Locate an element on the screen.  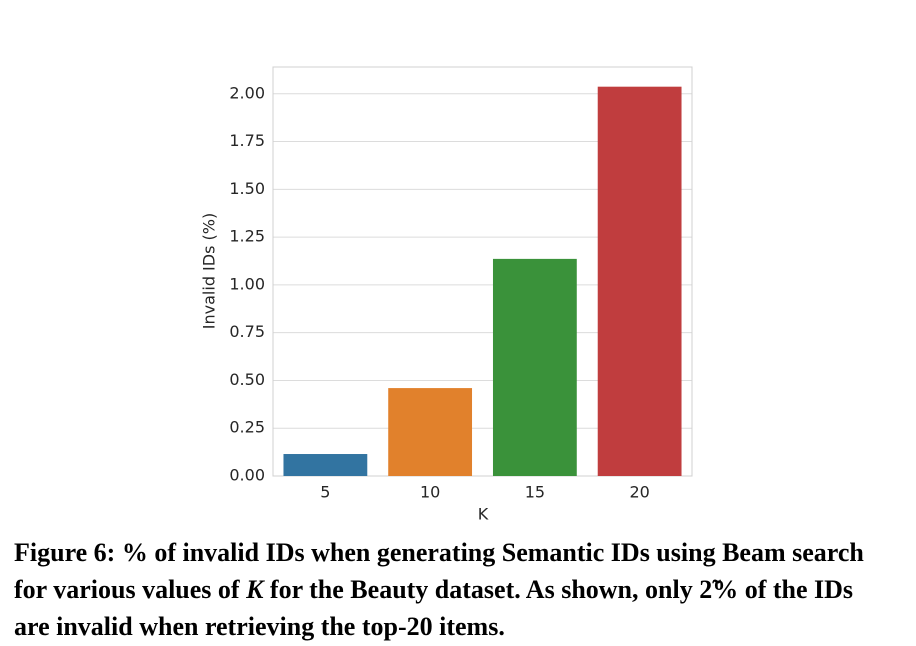
x-tick-label: 5 is located at coordinates (325, 492).